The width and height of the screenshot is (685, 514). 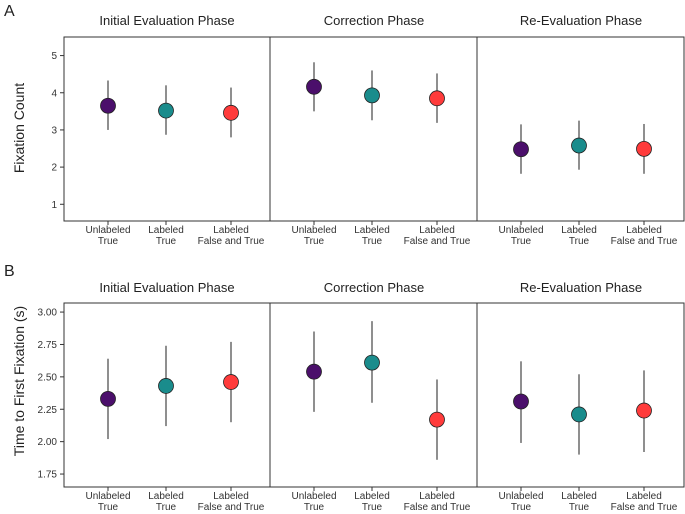 What do you see at coordinates (54, 130) in the screenshot?
I see `y-tick-label-a: 3` at bounding box center [54, 130].